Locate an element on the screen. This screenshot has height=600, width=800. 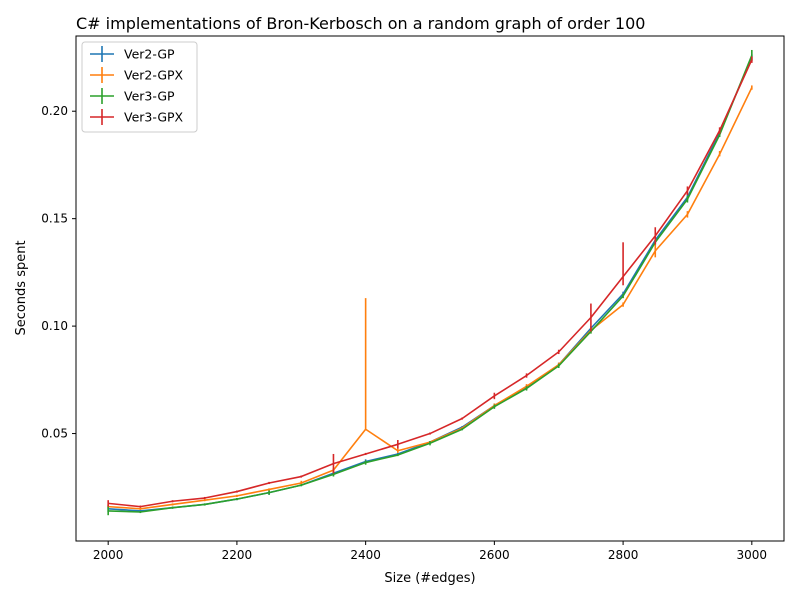
legend-item: Ver3-GP is located at coordinates (132, 96).